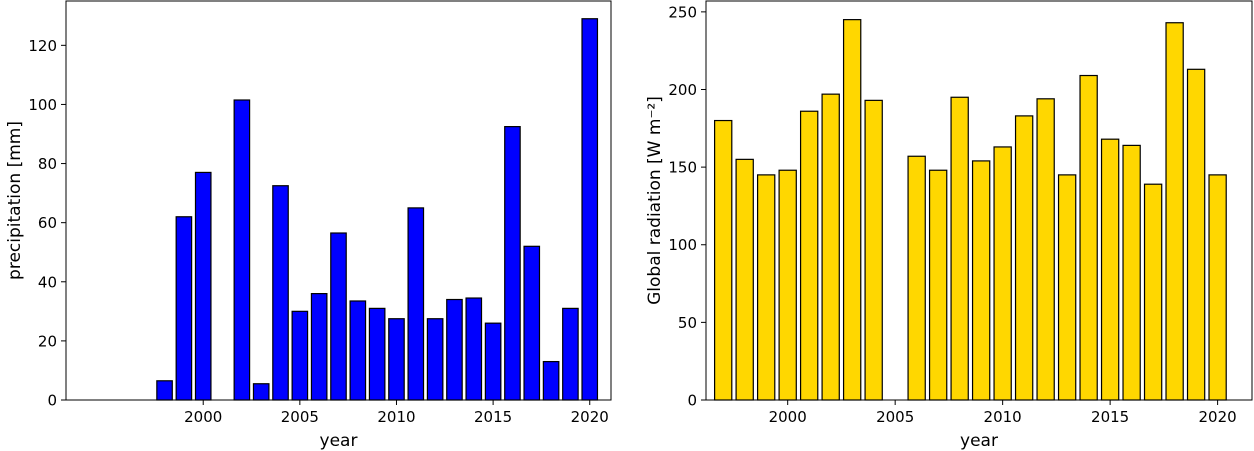 Image resolution: width=1254 pixels, height=451 pixels. What do you see at coordinates (809, 255) in the screenshot?
I see `bar-2001` at bounding box center [809, 255].